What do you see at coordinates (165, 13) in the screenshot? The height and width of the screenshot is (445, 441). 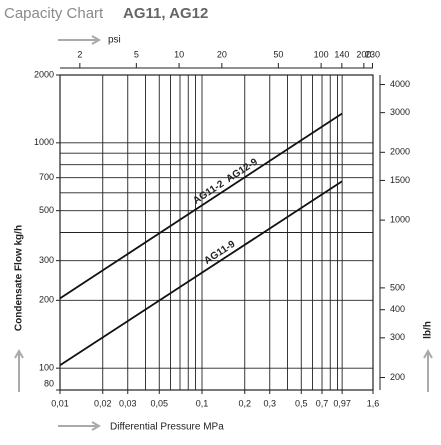 I see `chart-title-models: AG11, AG12` at bounding box center [165, 13].